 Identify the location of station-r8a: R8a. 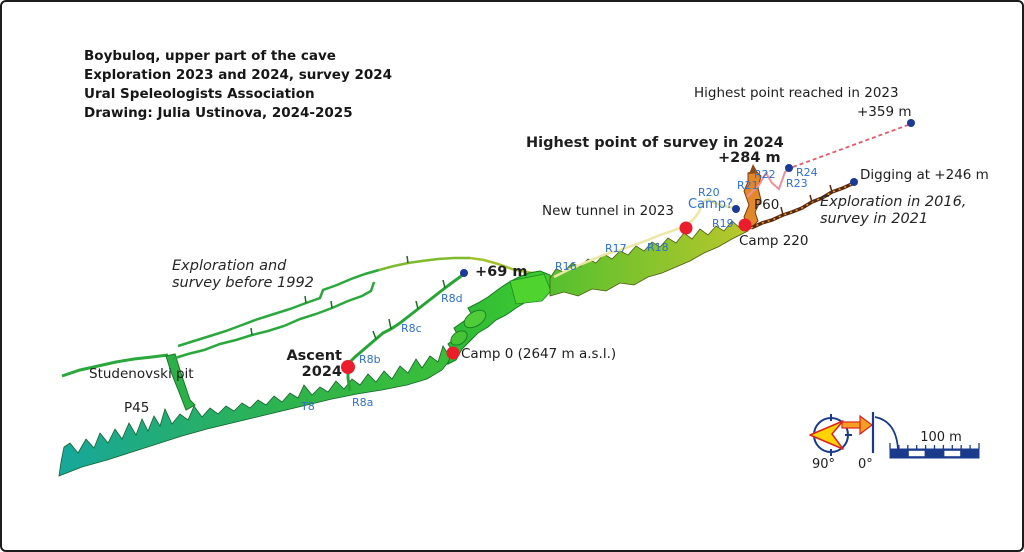
(363, 402).